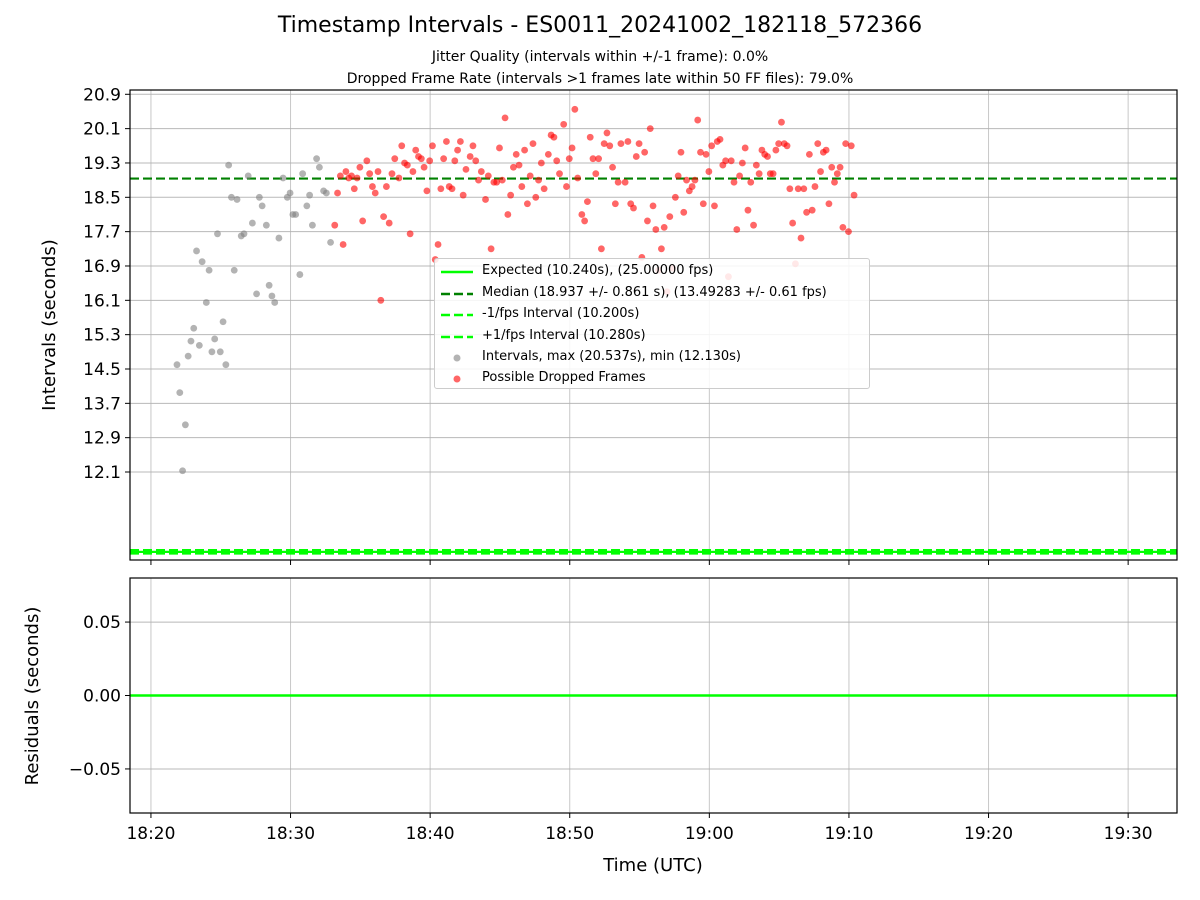 The height and width of the screenshot is (900, 1200). Describe the element at coordinates (102, 267) in the screenshot. I see `top-y-tick-label: 16.9` at that location.